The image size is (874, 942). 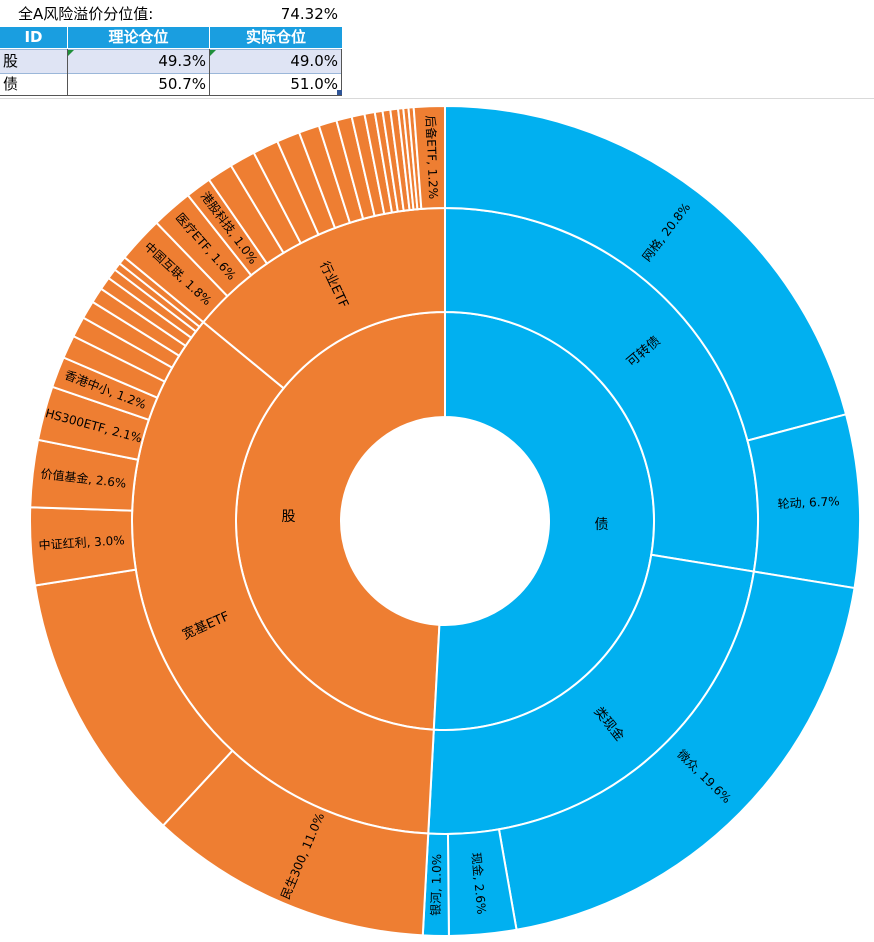 What do you see at coordinates (436, 885) in the screenshot?
I see `segment-label: 银河, 1.0%` at bounding box center [436, 885].